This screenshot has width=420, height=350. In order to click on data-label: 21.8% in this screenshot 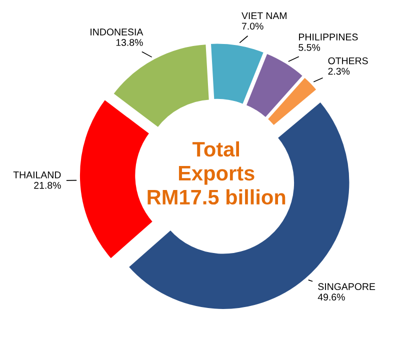, I will do `click(47, 185)`.